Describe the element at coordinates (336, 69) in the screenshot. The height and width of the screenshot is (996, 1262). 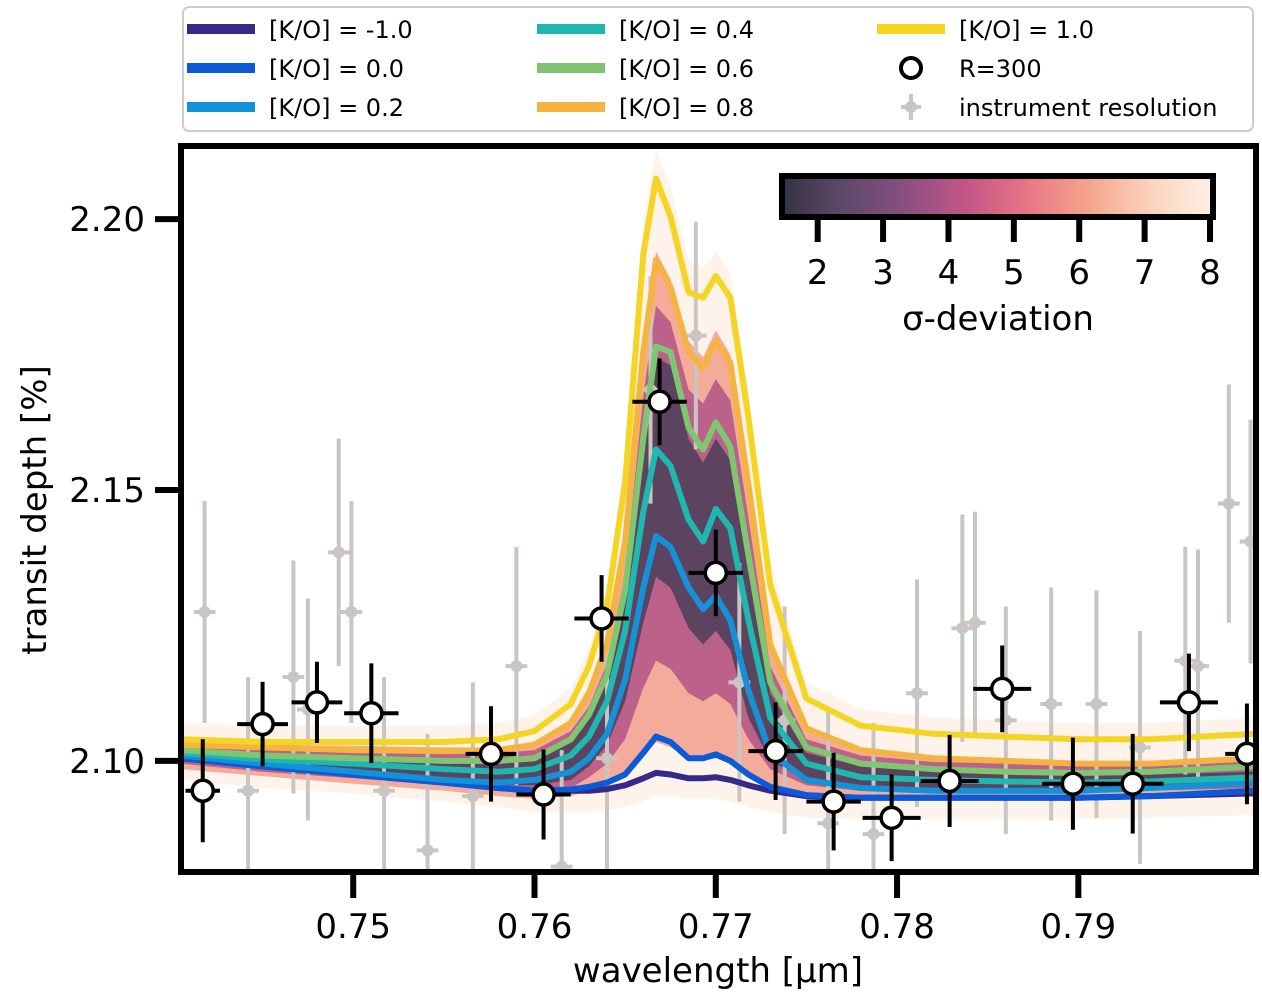
I see `legend-label: [K/O] = 0.0` at that location.